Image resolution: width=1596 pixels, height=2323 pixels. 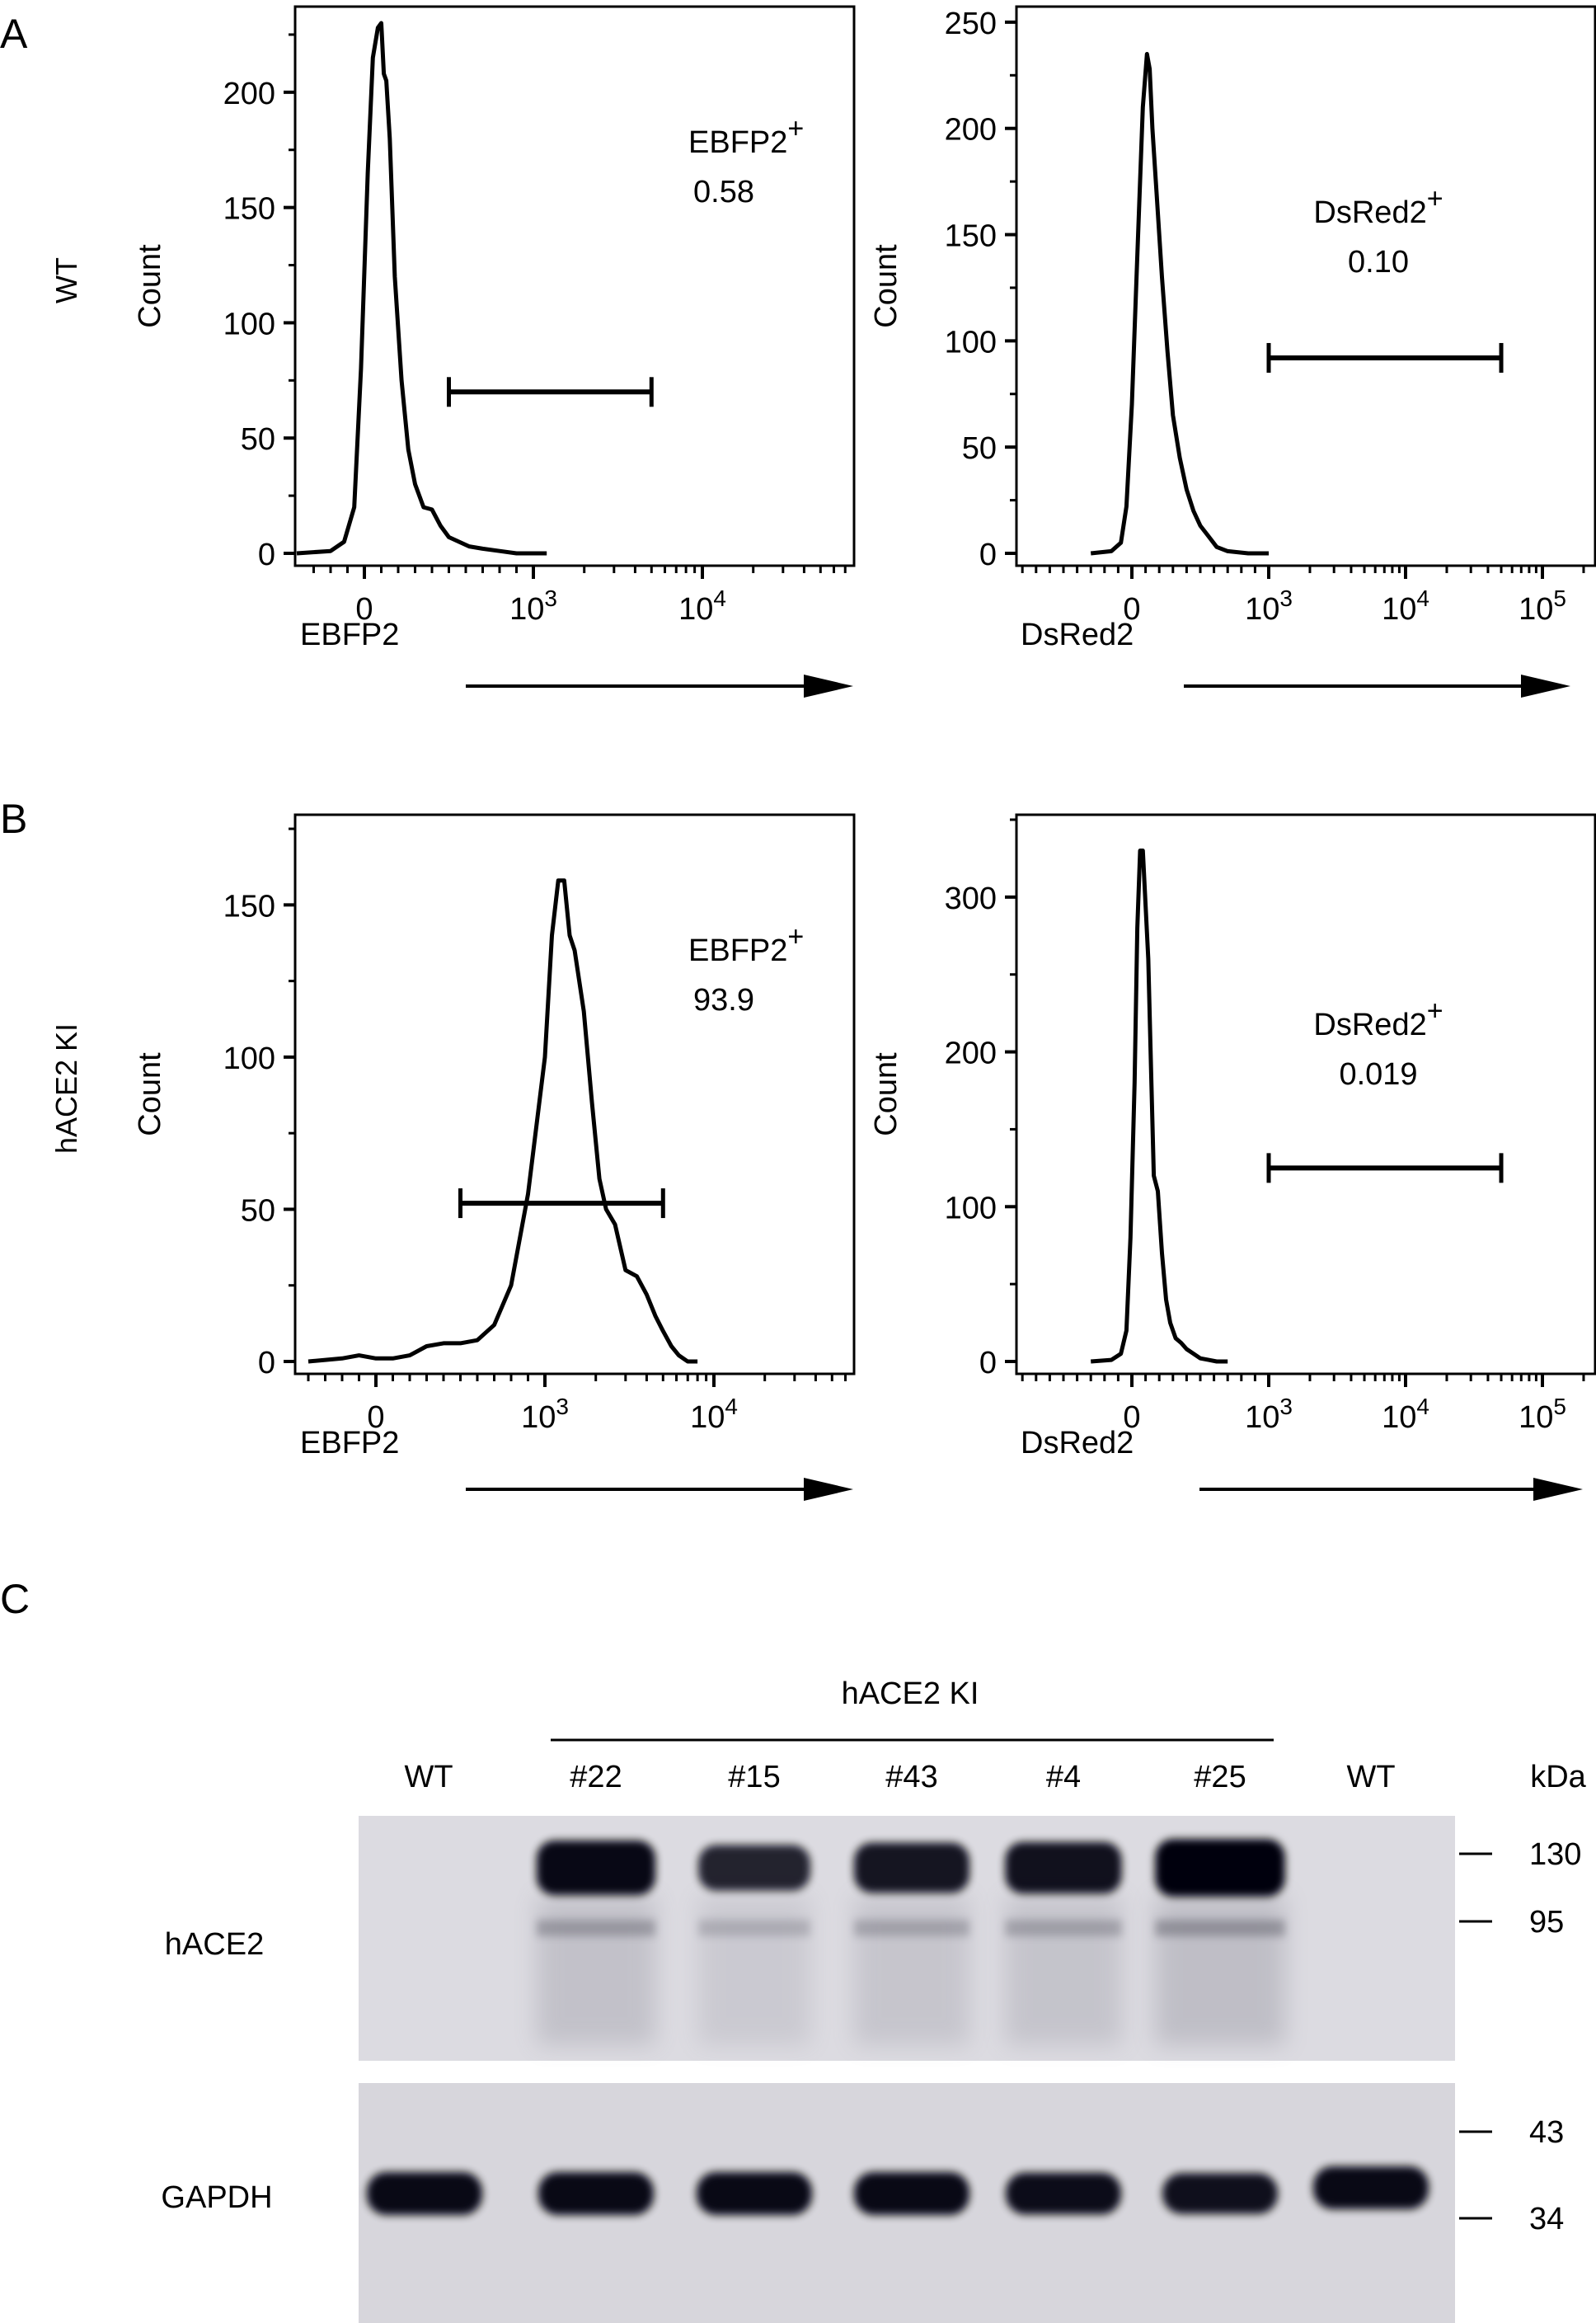 I want to click on marker-label-130: 130, so click(x=1555, y=1854).